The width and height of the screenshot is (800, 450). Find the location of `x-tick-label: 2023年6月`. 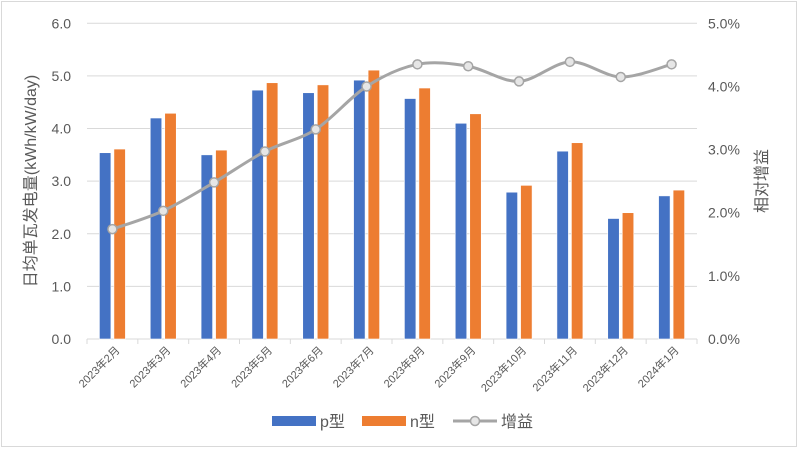

x-tick-label: 2023年6月 is located at coordinates (302, 366).